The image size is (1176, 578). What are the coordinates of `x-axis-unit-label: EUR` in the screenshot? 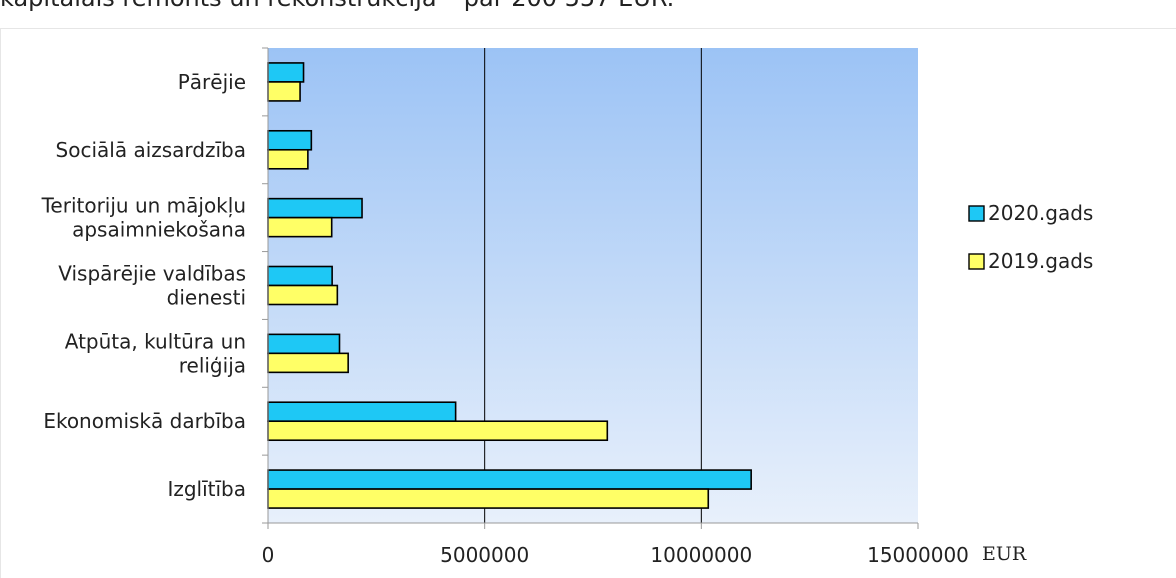 It's located at (1004, 554).